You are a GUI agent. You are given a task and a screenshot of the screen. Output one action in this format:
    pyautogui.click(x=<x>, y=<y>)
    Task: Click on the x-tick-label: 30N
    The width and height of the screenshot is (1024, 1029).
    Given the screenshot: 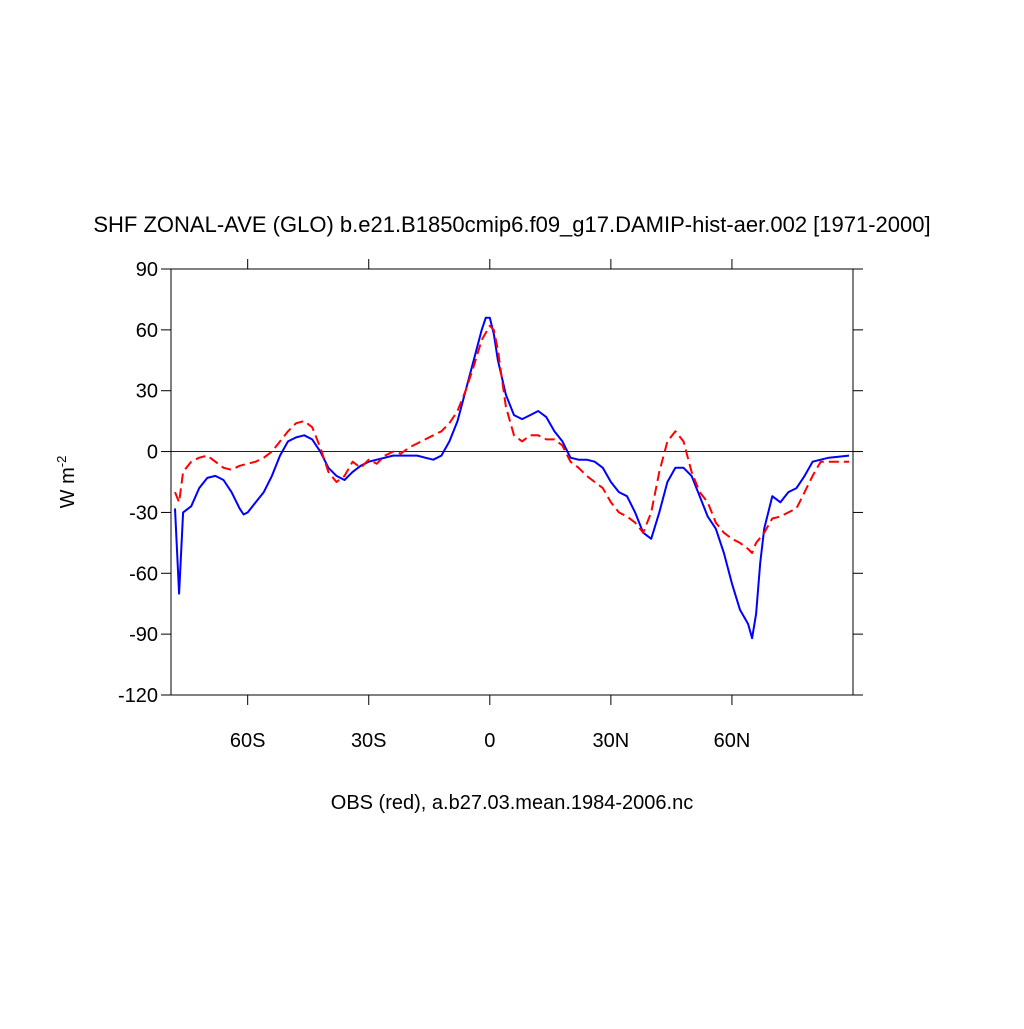 What is the action you would take?
    pyautogui.click(x=611, y=741)
    